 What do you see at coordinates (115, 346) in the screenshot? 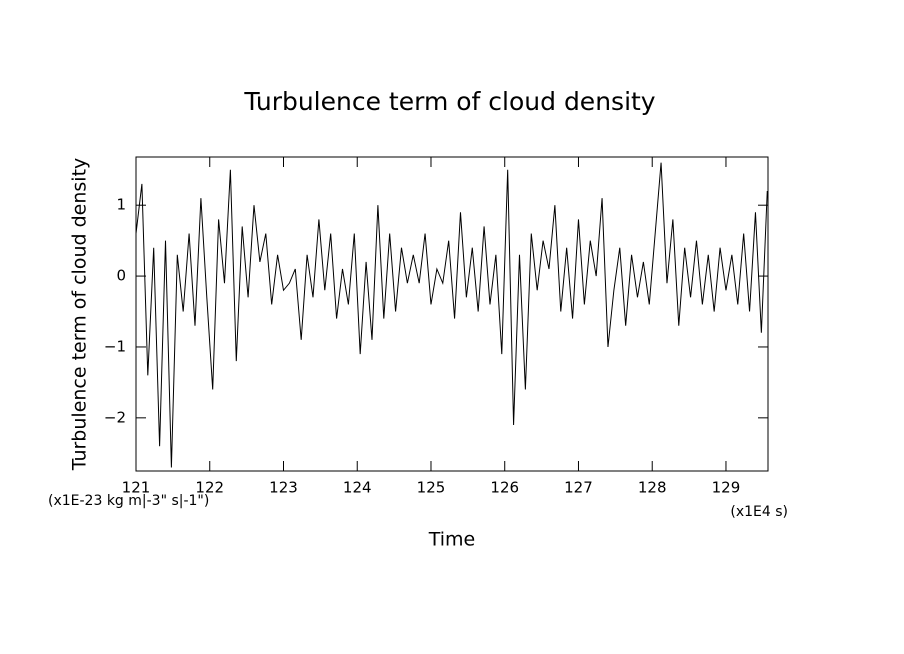
I see `y-tick-label: −1` at bounding box center [115, 346].